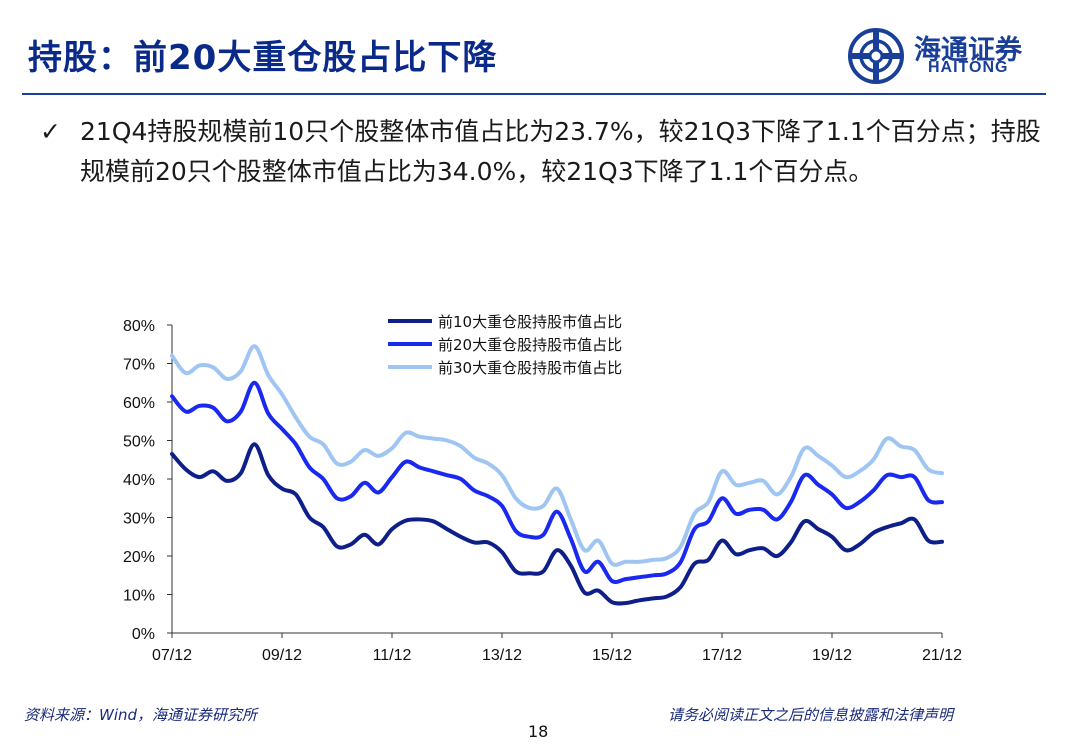 The height and width of the screenshot is (746, 1080). Describe the element at coordinates (534, 94) in the screenshot. I see `header-divider` at that location.